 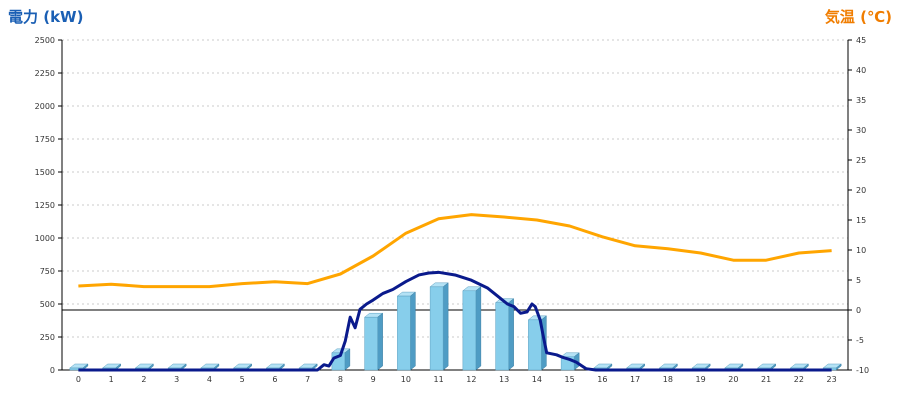 What do you see at coordinates (861, 40) in the screenshot?
I see `right-tick-label: 45` at bounding box center [861, 40].